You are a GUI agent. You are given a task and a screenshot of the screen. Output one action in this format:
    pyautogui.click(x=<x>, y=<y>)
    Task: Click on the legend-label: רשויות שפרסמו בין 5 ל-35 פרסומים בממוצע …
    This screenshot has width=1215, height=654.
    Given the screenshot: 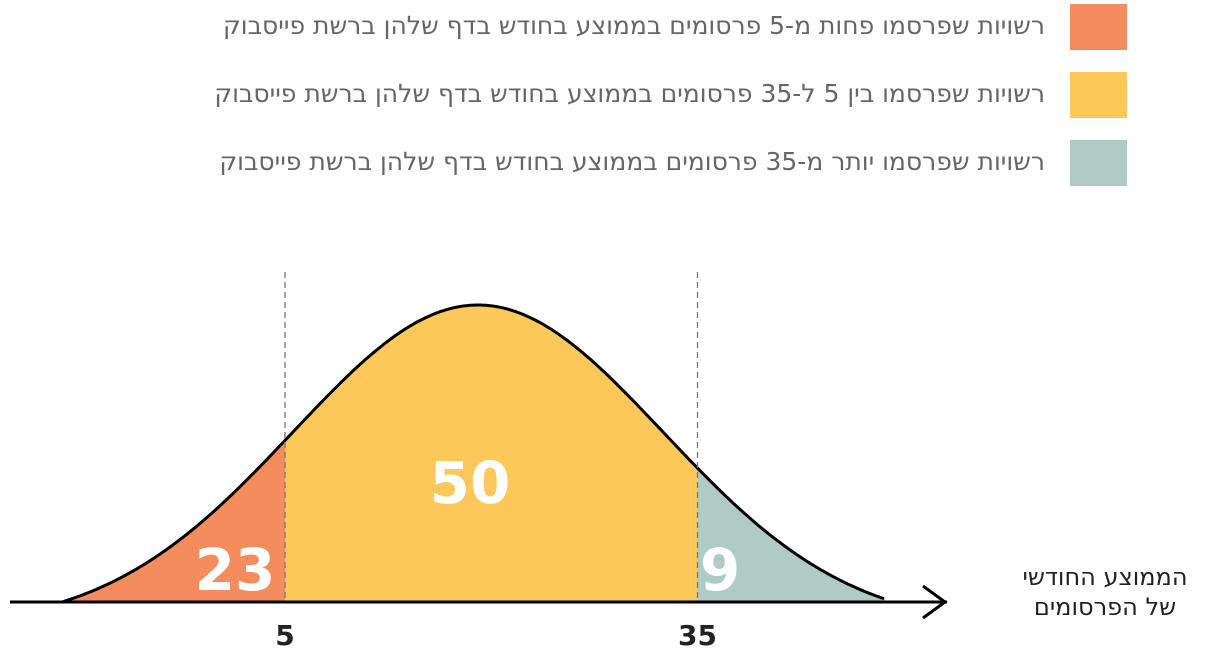 What is the action you would take?
    pyautogui.click(x=629, y=93)
    